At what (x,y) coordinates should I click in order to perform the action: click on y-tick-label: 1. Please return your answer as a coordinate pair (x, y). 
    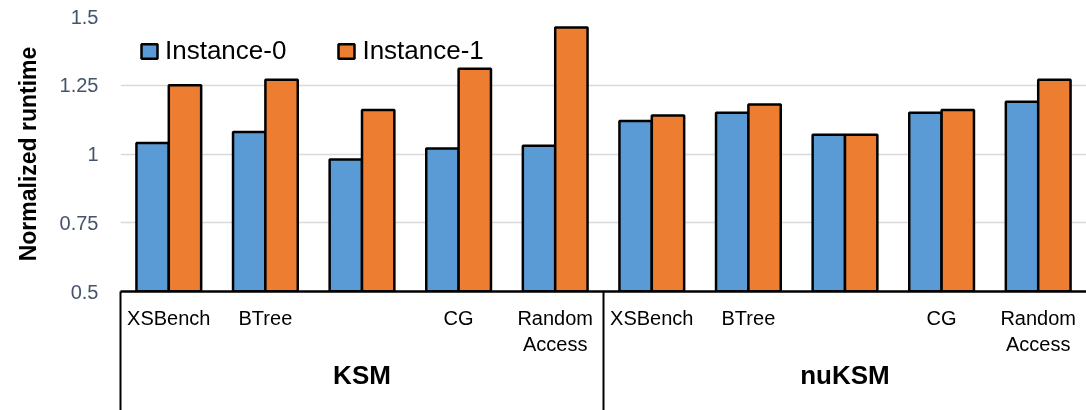
    Looking at the image, I should click on (93, 154).